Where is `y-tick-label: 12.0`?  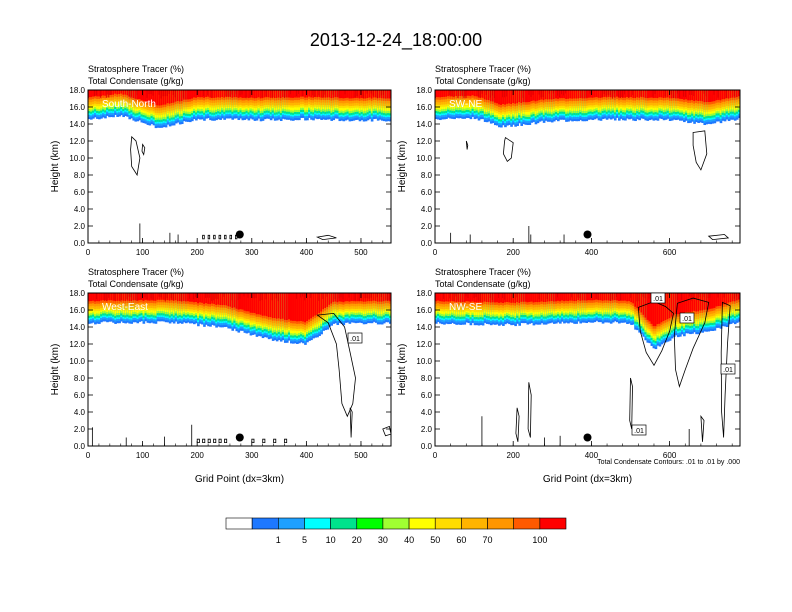
y-tick-label: 12.0 is located at coordinates (424, 141).